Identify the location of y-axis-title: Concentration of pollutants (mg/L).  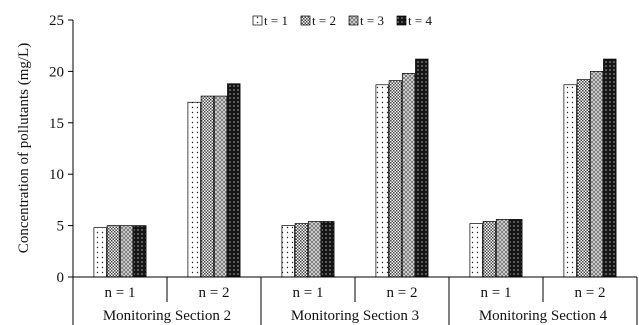
(24, 148).